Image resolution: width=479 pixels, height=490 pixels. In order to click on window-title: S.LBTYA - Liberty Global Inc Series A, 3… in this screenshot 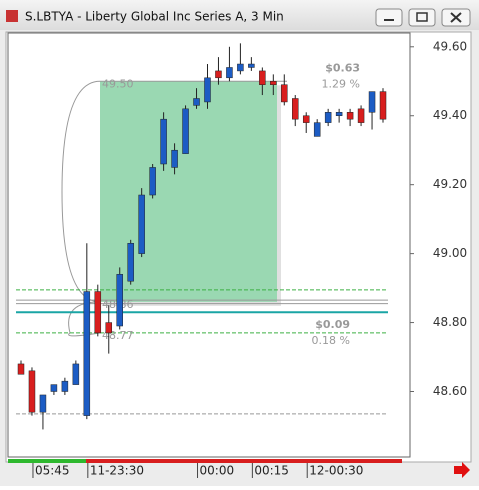, I will do `click(154, 17)`.